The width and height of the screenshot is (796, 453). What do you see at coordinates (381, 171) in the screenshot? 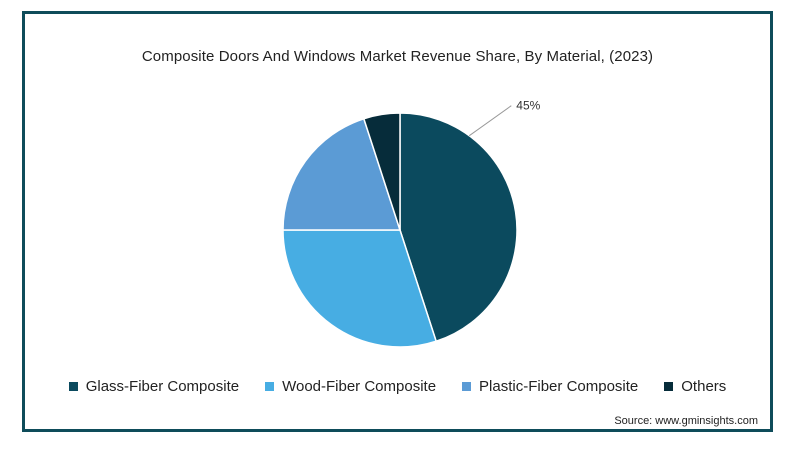
I see `pie-slice-others` at bounding box center [381, 171].